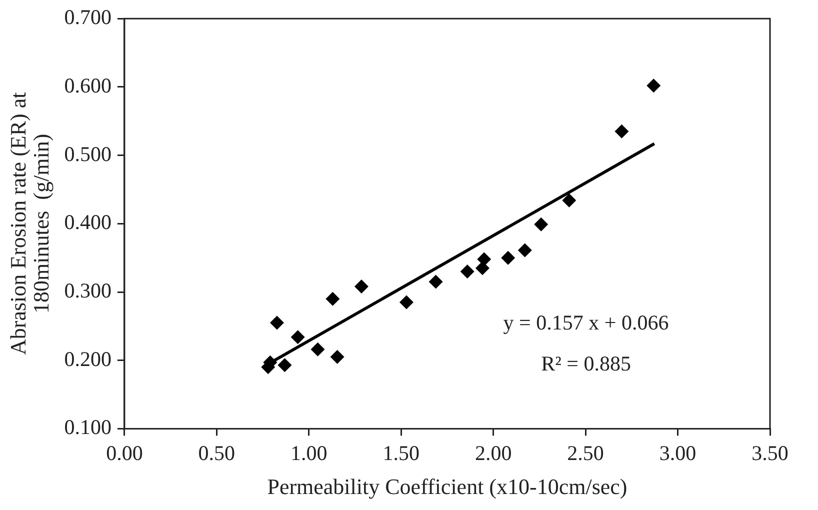 Image resolution: width=818 pixels, height=510 pixels. What do you see at coordinates (88, 85) in the screenshot?
I see `y-tick-label: 0.600` at bounding box center [88, 85].